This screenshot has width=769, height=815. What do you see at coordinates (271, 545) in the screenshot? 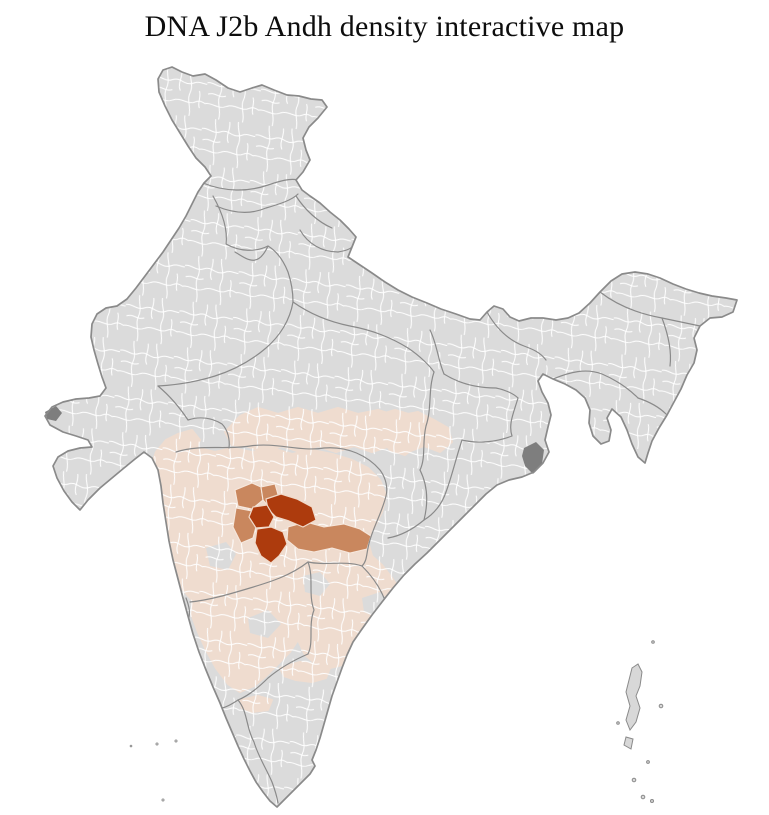
I see `high-district-south` at bounding box center [271, 545].